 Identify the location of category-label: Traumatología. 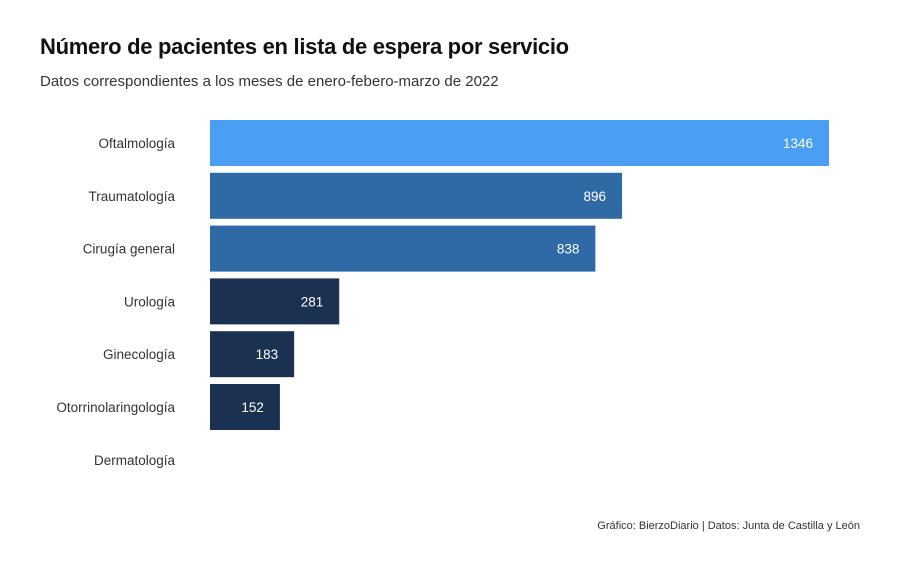
(131, 196).